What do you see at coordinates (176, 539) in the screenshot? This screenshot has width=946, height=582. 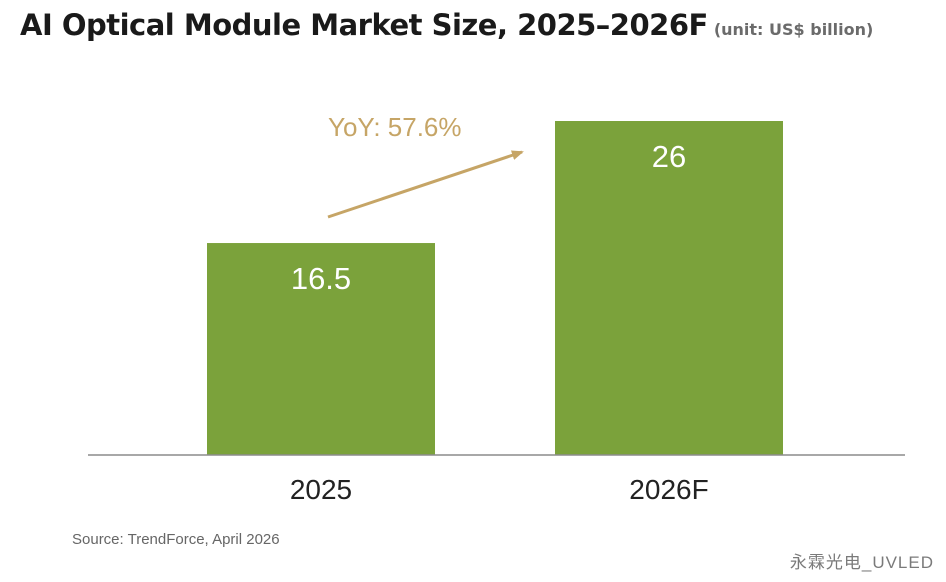 I see `source-note: Source: TrendForce, April 2026` at bounding box center [176, 539].